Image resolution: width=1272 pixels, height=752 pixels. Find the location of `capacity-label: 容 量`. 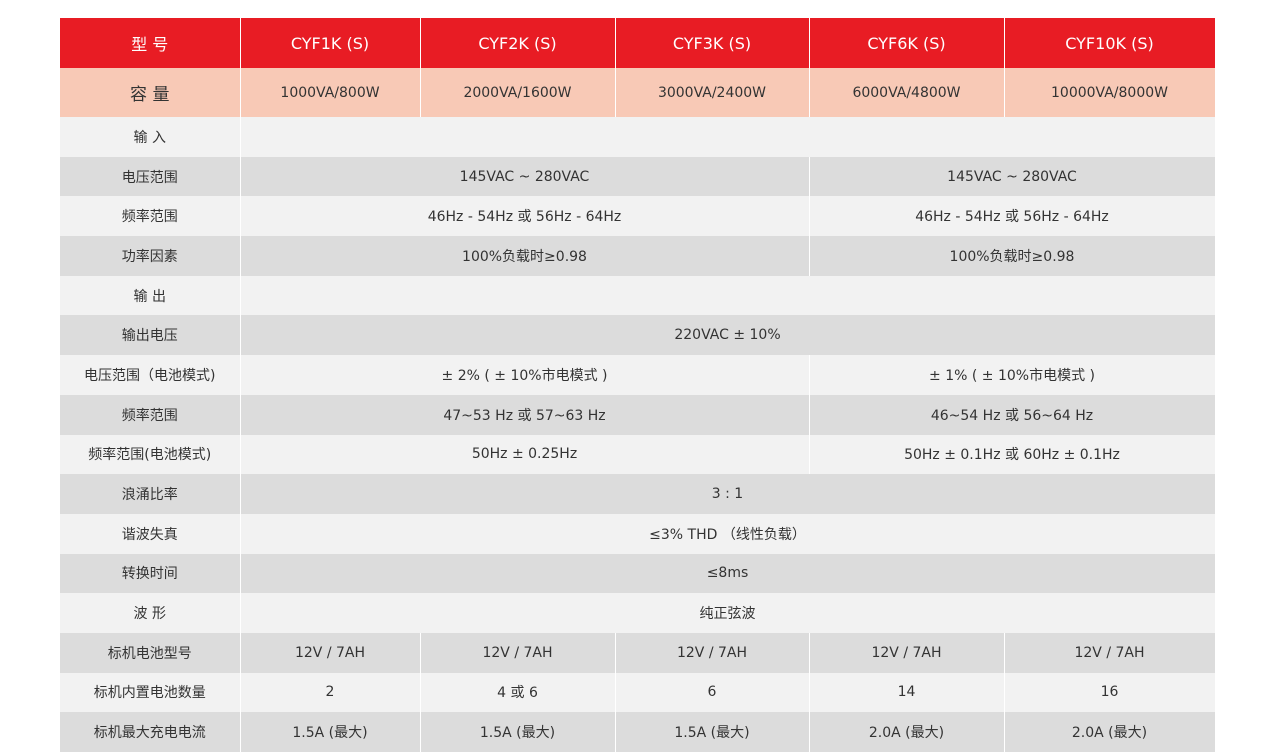

capacity-label: 容 量 is located at coordinates (150, 92).